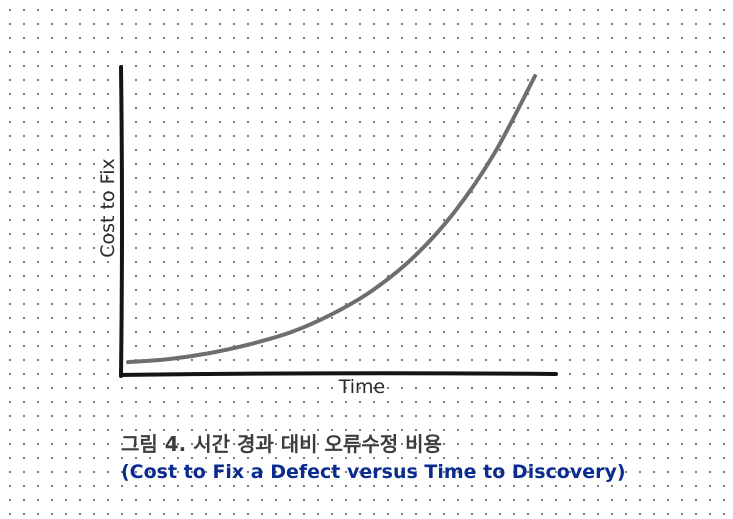 The image size is (733, 519). Describe the element at coordinates (281, 444) in the screenshot. I see `figure-caption-korean: 그림 4. 시간 경과 대비 오류수정 비용` at that location.